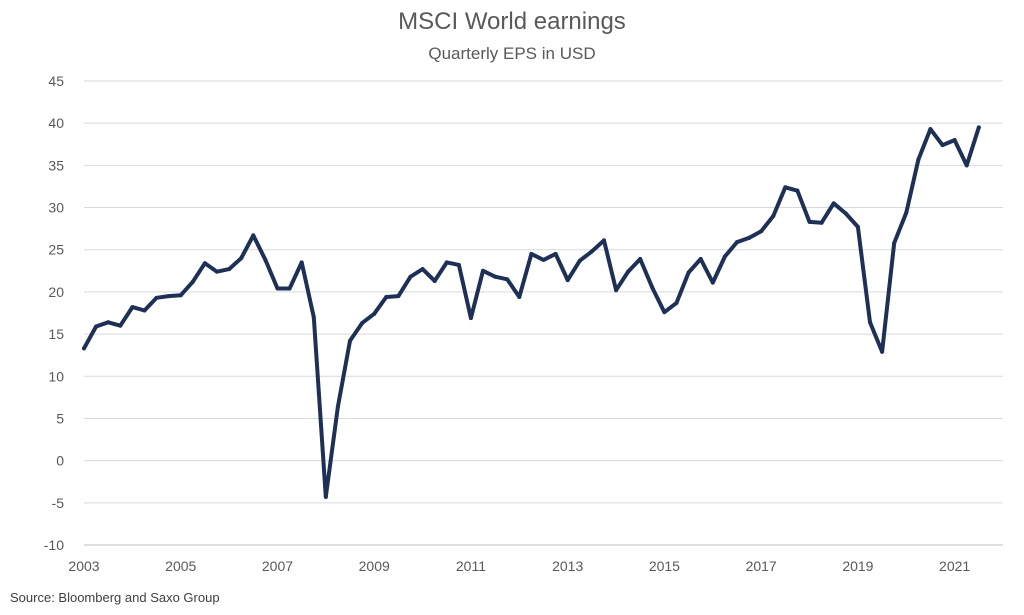  What do you see at coordinates (180, 566) in the screenshot?
I see `x-tick-label: 2005` at bounding box center [180, 566].